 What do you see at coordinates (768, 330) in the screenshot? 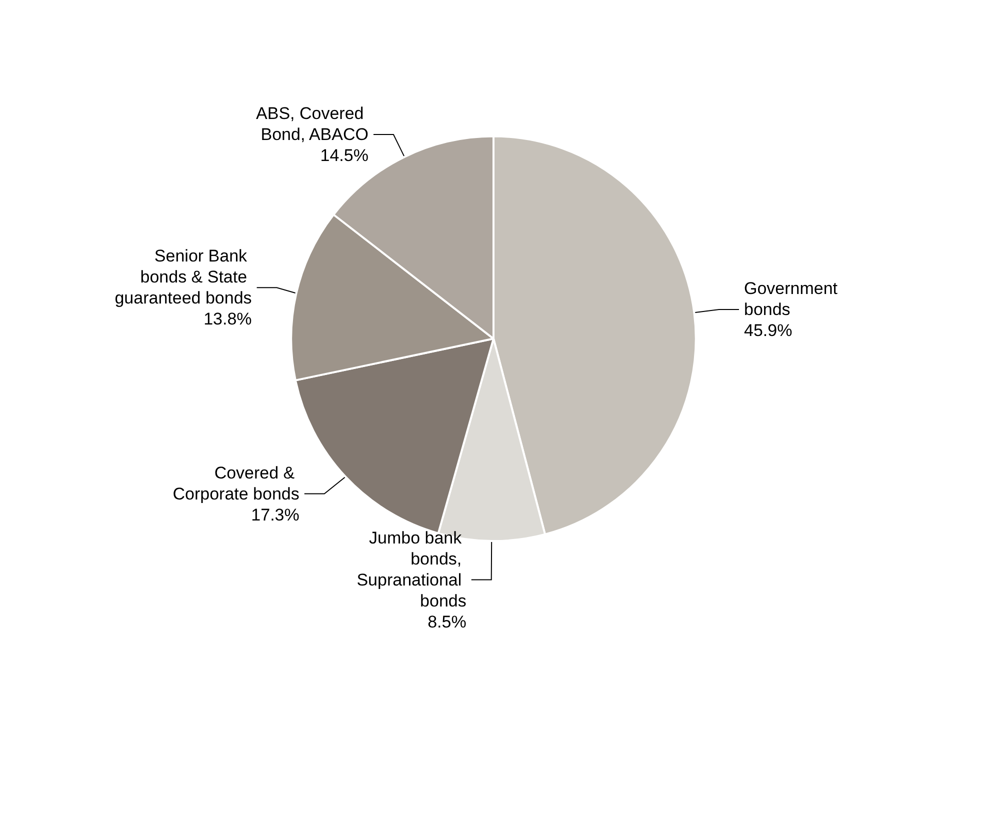
I see `data-label: 45.9%` at bounding box center [768, 330].